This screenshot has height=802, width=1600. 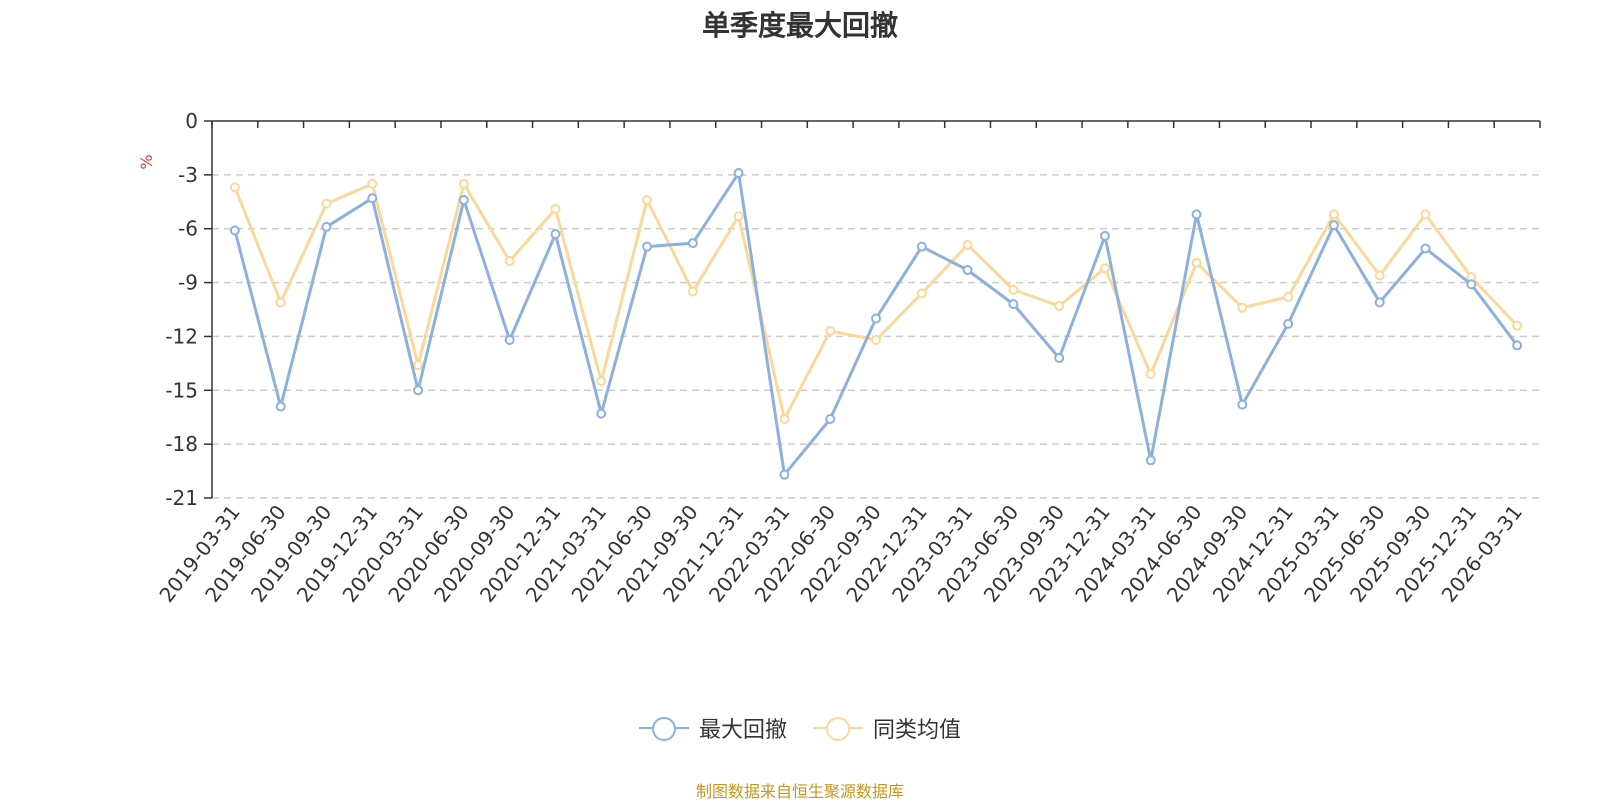 What do you see at coordinates (188, 175) in the screenshot?
I see `y-tick-label: -3` at bounding box center [188, 175].